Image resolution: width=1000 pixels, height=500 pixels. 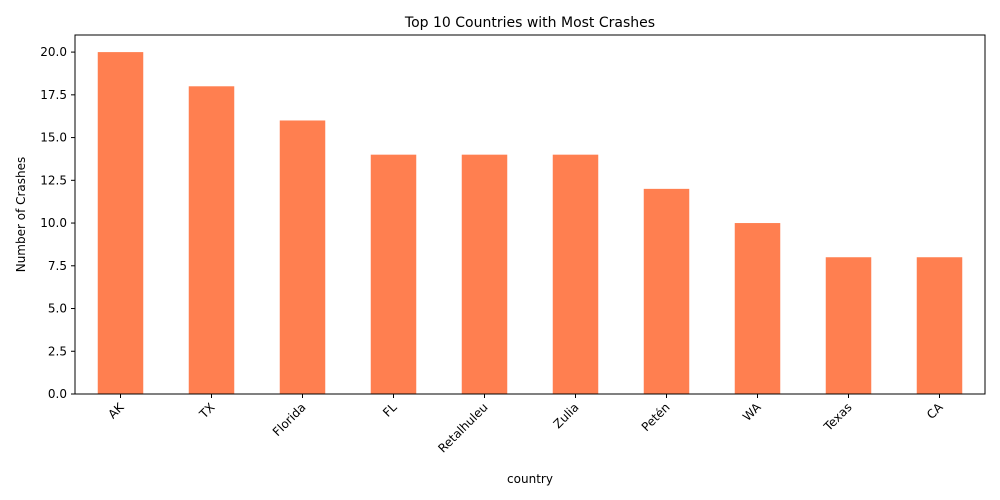 What do you see at coordinates (57, 309) in the screenshot?
I see `y-tick-label-2: 5.0` at bounding box center [57, 309].